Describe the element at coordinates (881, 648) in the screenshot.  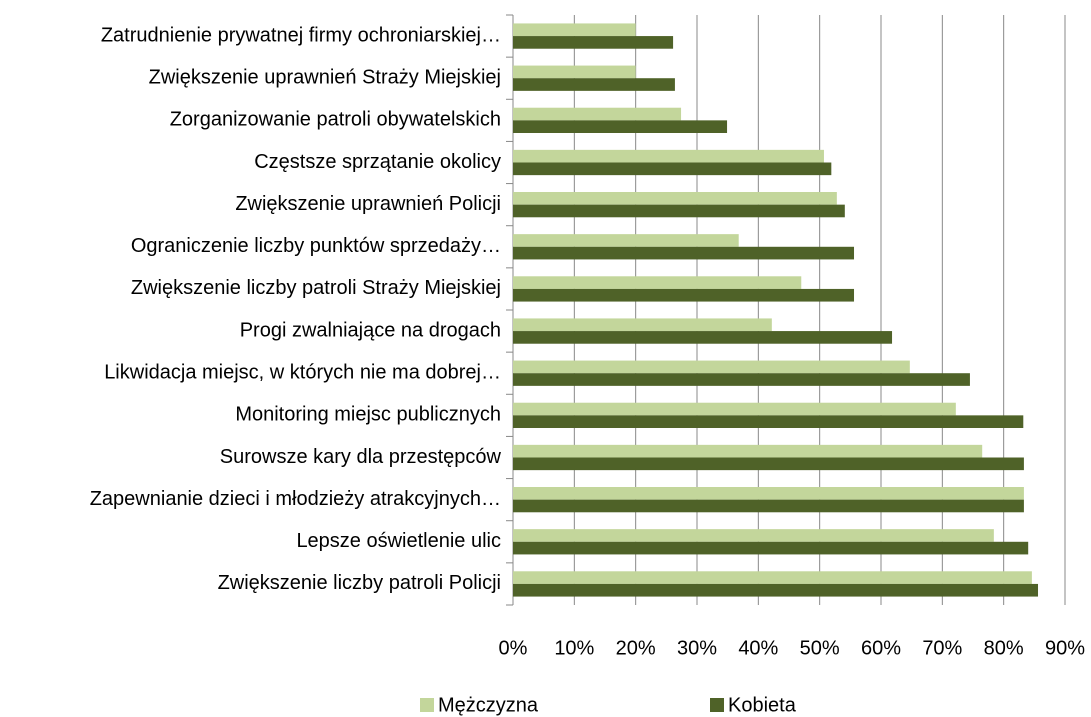
I see `x-tick-label: 60%` at that location.